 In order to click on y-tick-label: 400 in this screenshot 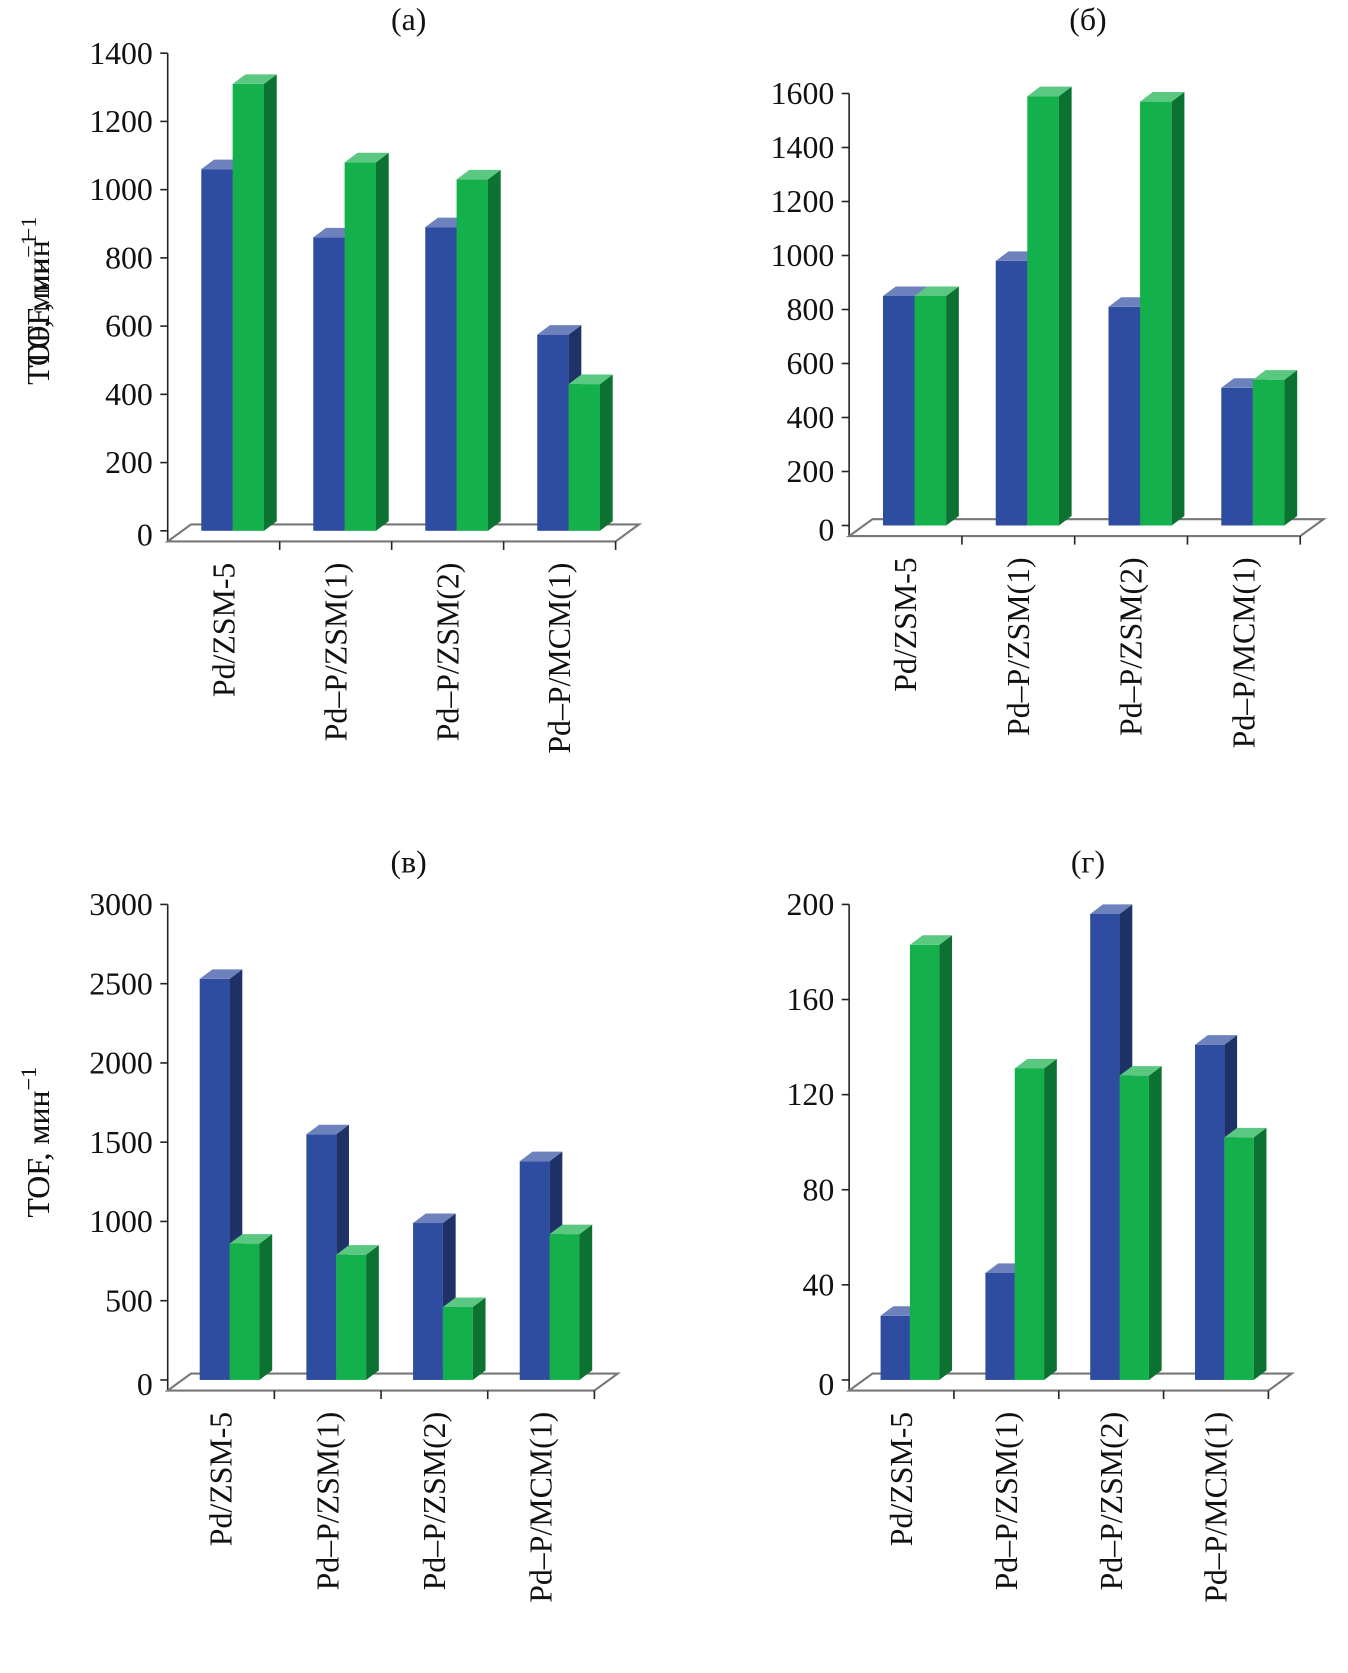, I will do `click(811, 417)`.